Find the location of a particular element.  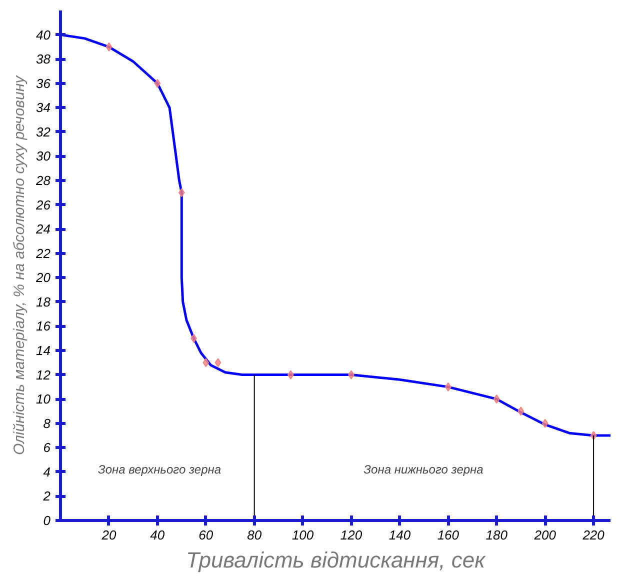

y-tick-label: 36 is located at coordinates (44, 83).